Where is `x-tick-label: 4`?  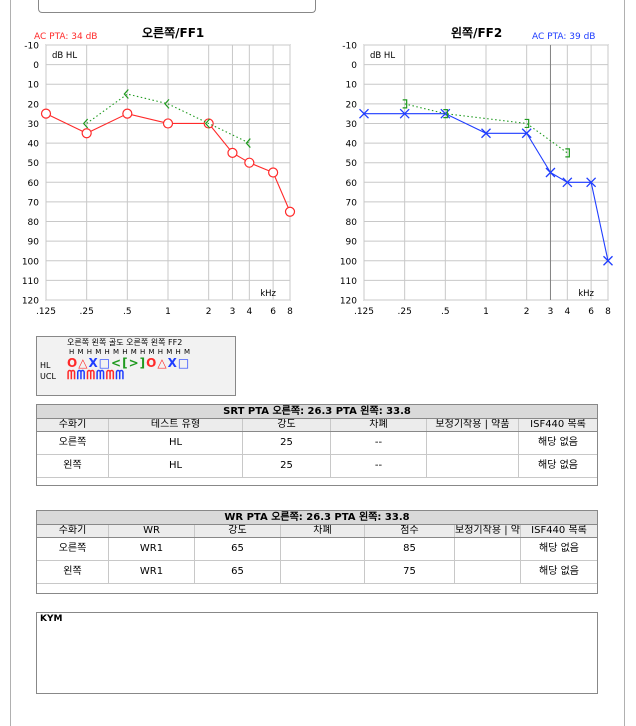 x-tick-label: 4 is located at coordinates (249, 312).